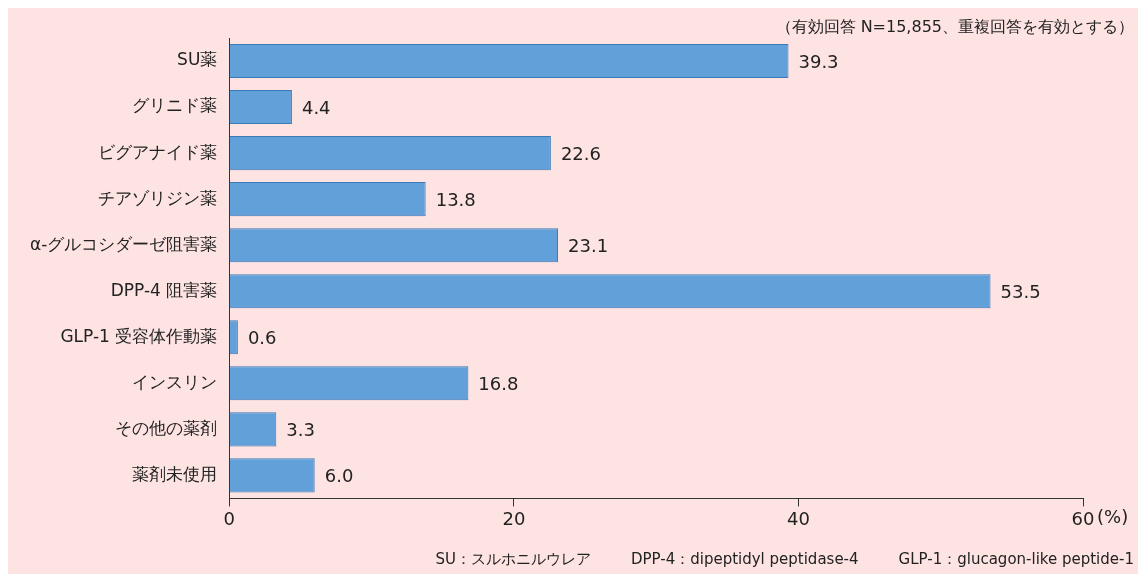 The width and height of the screenshot is (1146, 582). What do you see at coordinates (513, 559) in the screenshot?
I see `text: SU：スルホニルウレア` at bounding box center [513, 559].